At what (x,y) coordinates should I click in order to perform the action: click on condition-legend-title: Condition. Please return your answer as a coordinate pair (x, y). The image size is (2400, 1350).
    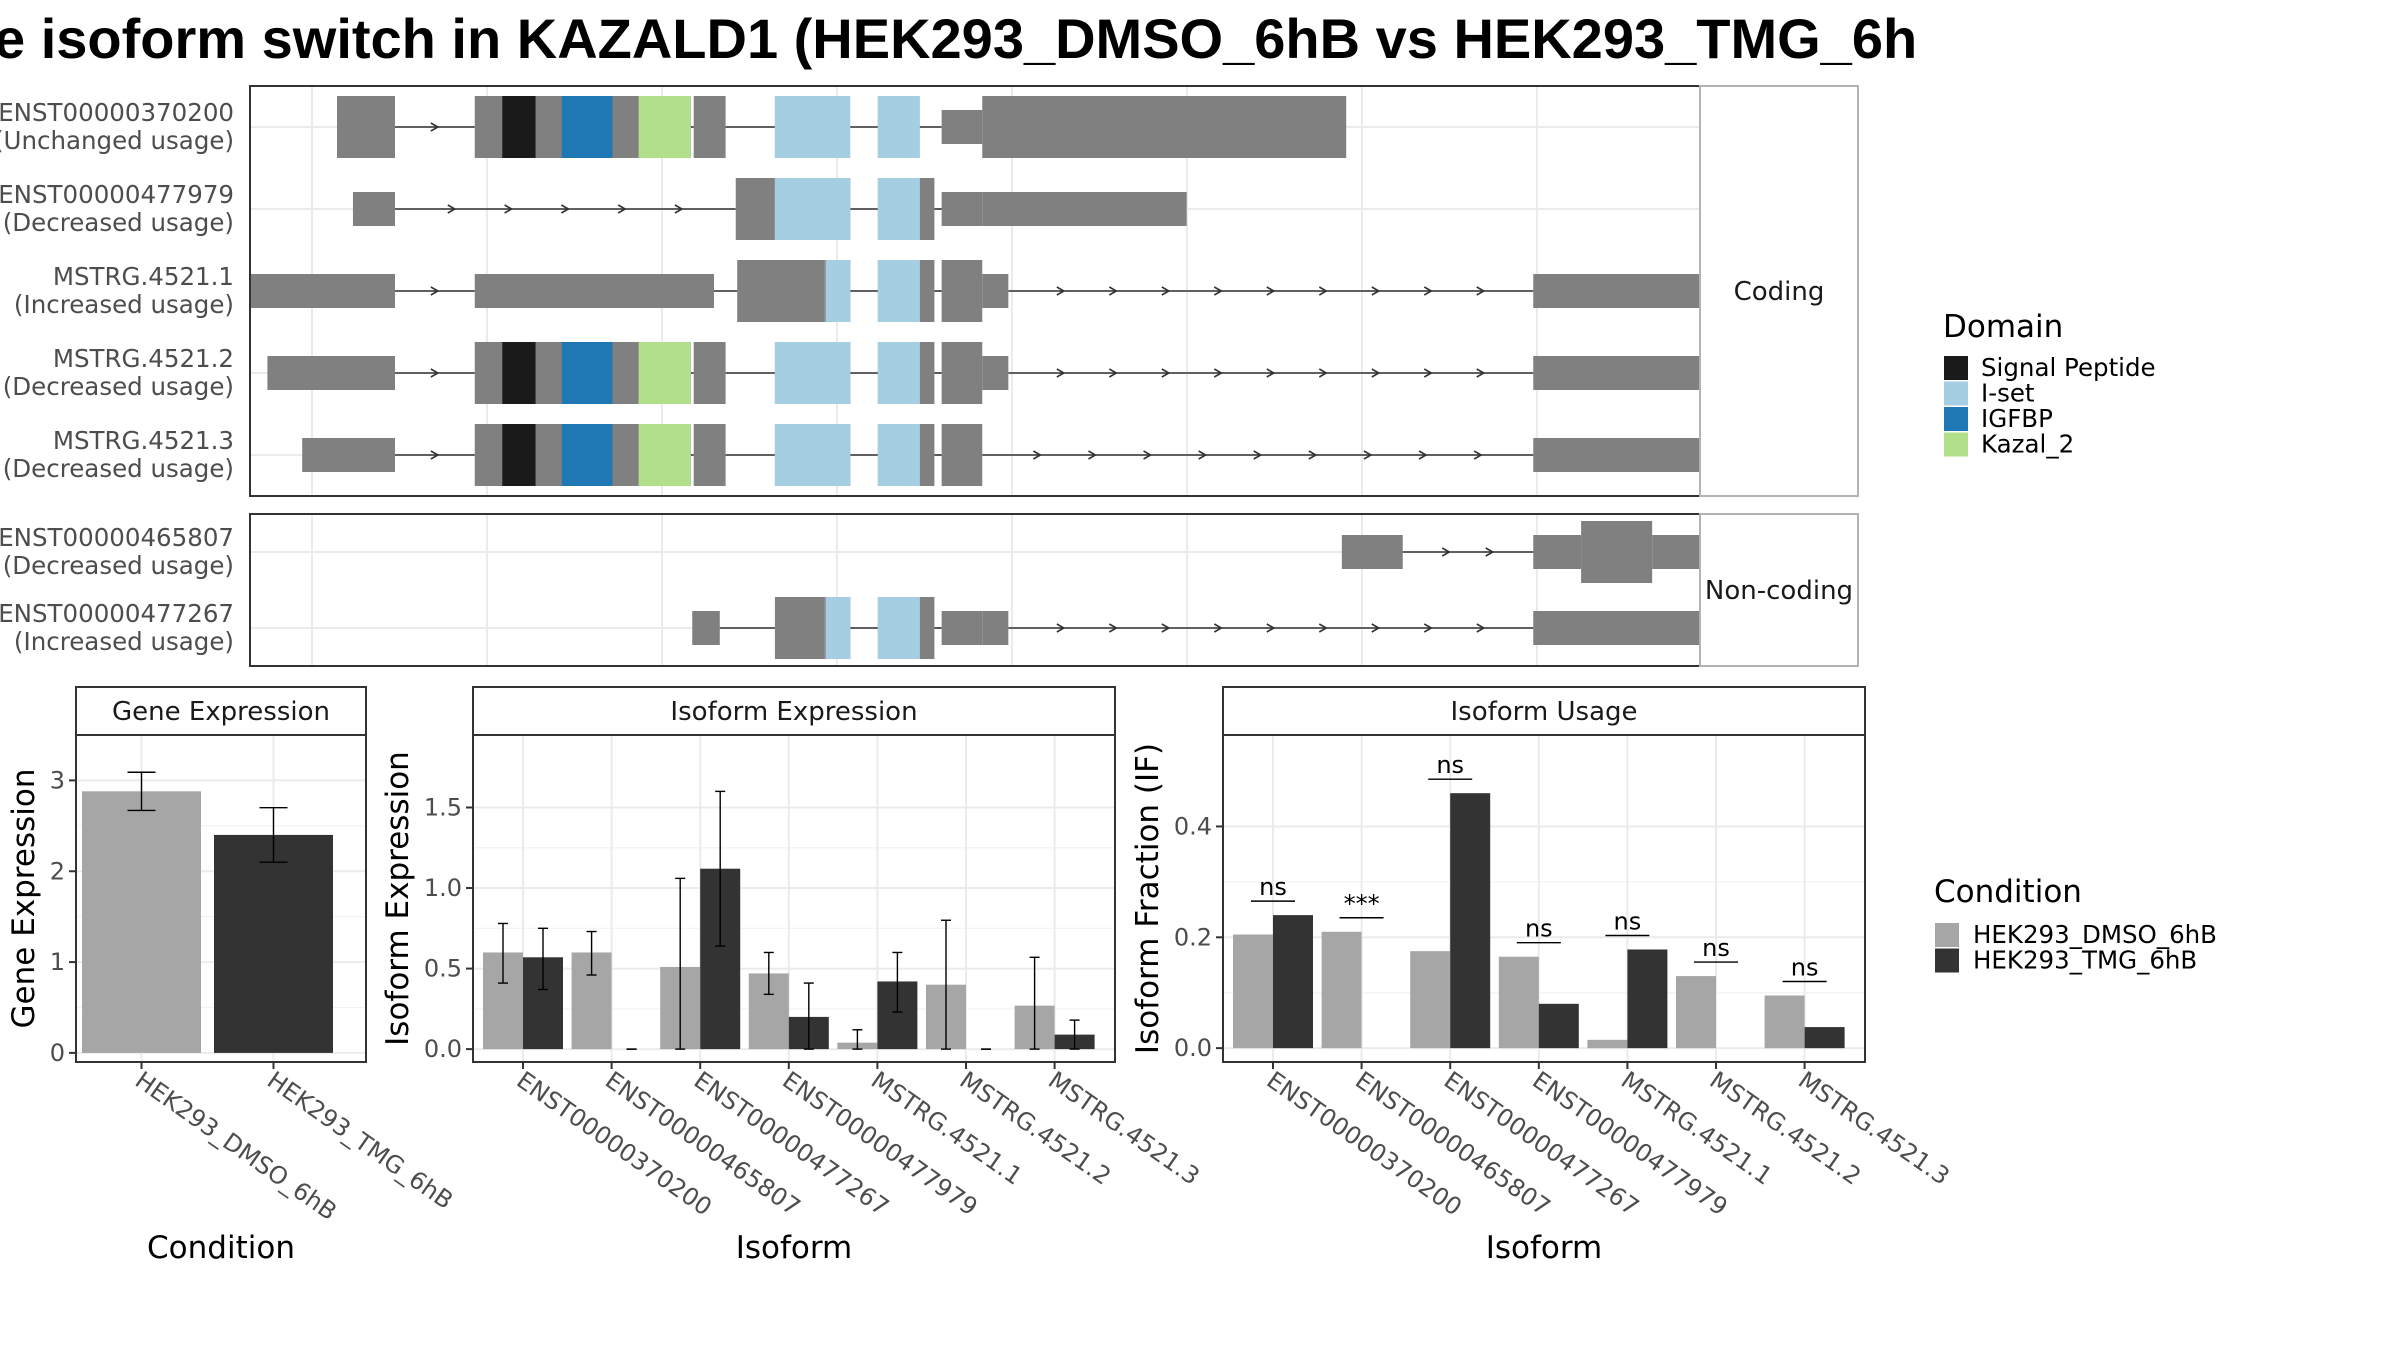
    Looking at the image, I should click on (2008, 892).